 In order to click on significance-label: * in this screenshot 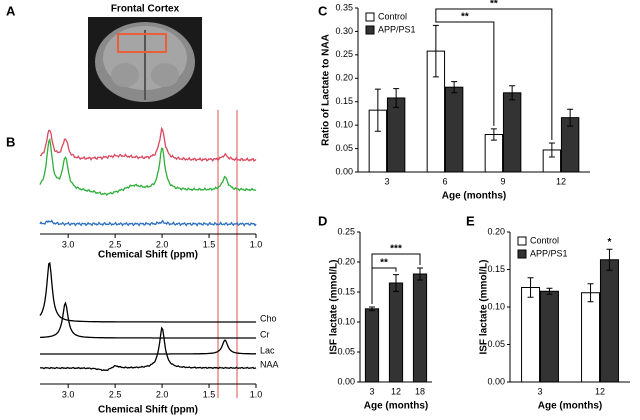, I will do `click(609, 242)`.